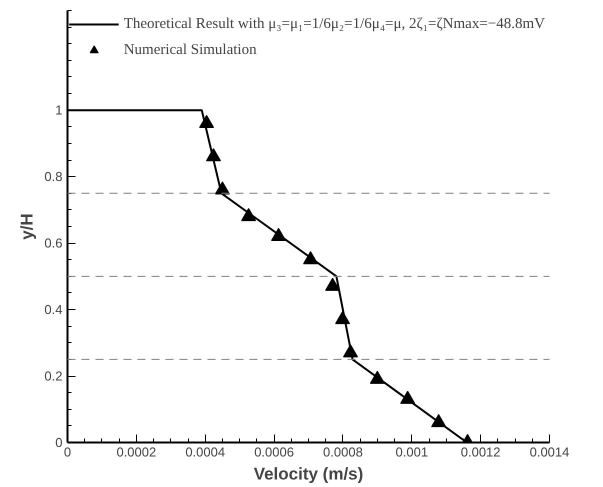 Image resolution: width=603 pixels, height=487 pixels. What do you see at coordinates (136, 452) in the screenshot?
I see `x-tick-label: 0.0002` at bounding box center [136, 452].